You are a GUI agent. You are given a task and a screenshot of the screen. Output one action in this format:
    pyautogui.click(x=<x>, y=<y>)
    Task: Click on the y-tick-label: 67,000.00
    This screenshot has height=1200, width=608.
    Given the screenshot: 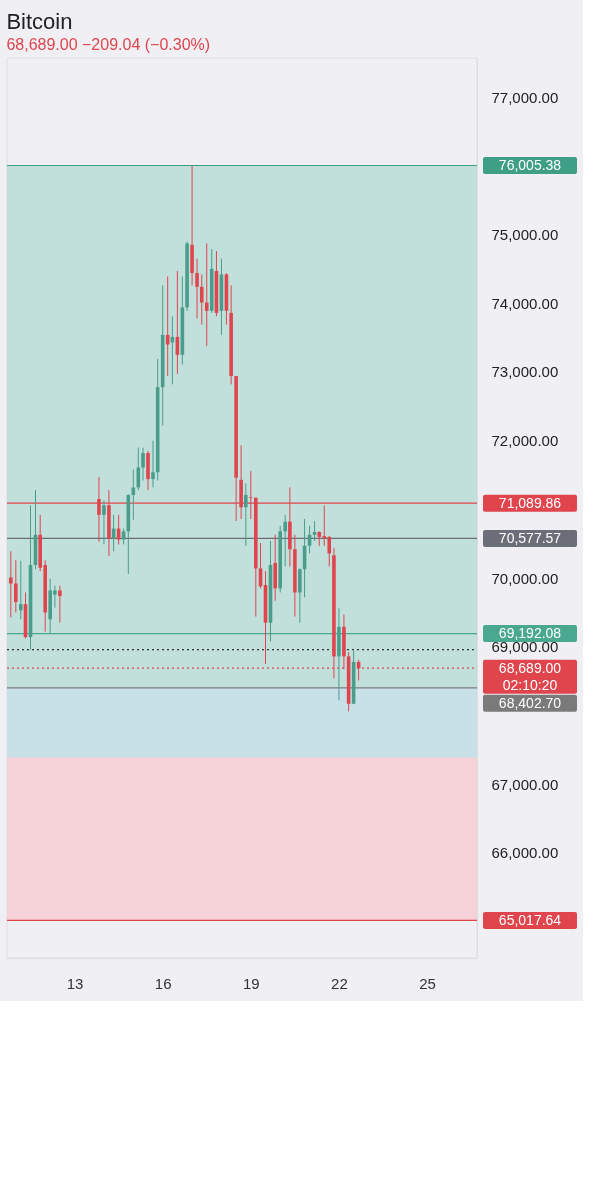 What is the action you would take?
    pyautogui.click(x=525, y=784)
    